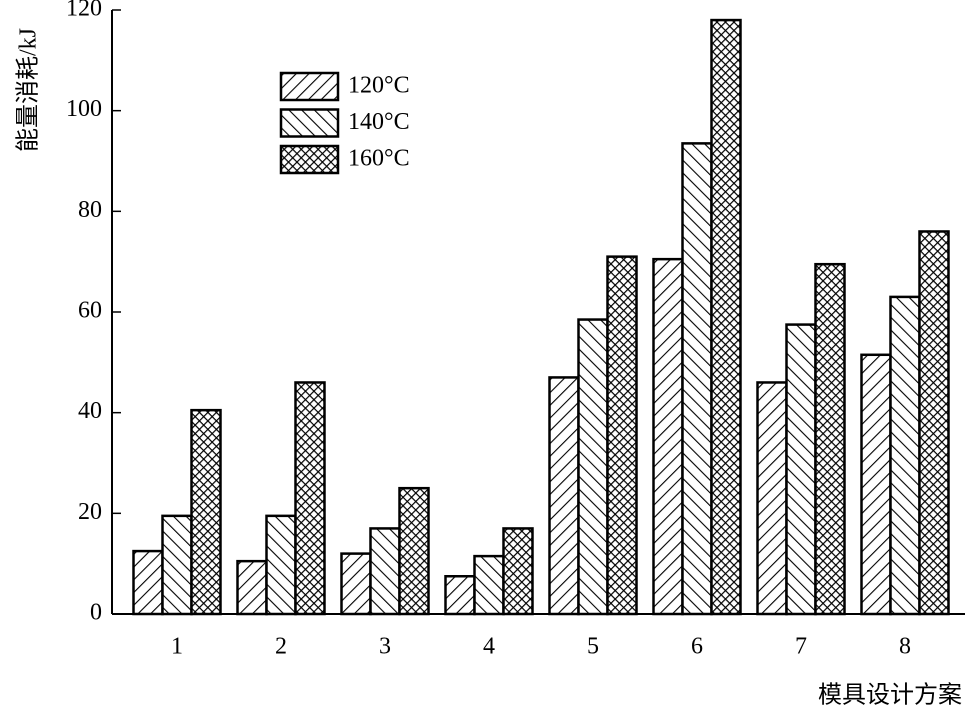 This screenshot has width=968, height=715. What do you see at coordinates (593, 647) in the screenshot?
I see `x-tick-label: 5` at bounding box center [593, 647].